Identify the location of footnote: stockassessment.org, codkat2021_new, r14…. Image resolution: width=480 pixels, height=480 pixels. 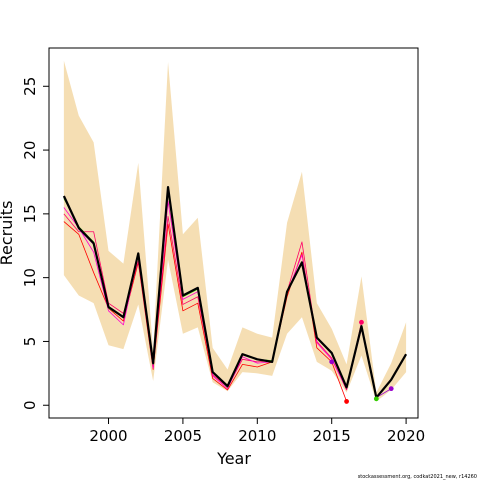
(417, 477).